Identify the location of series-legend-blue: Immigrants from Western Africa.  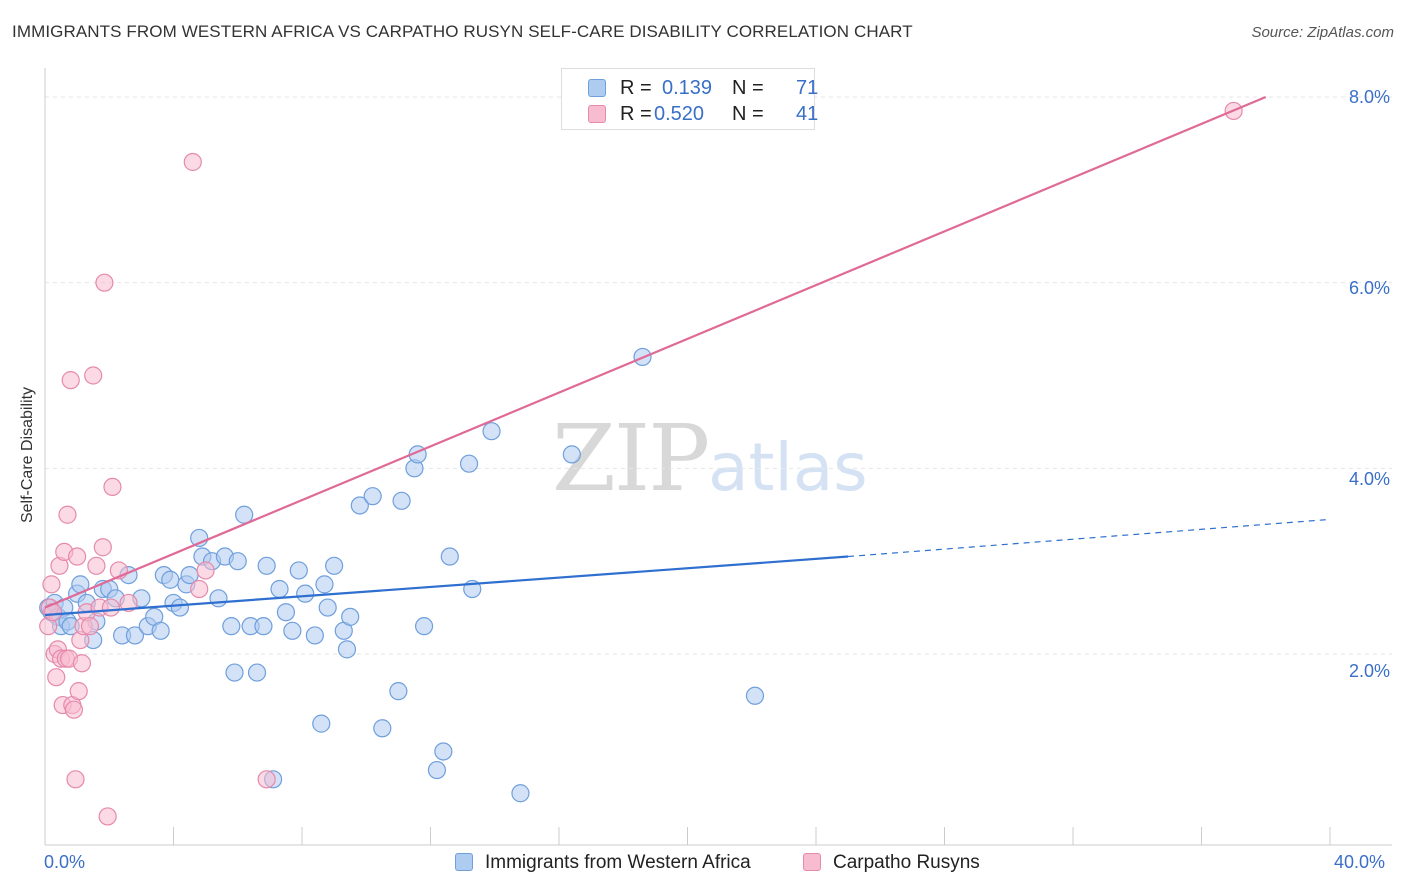
(603, 863).